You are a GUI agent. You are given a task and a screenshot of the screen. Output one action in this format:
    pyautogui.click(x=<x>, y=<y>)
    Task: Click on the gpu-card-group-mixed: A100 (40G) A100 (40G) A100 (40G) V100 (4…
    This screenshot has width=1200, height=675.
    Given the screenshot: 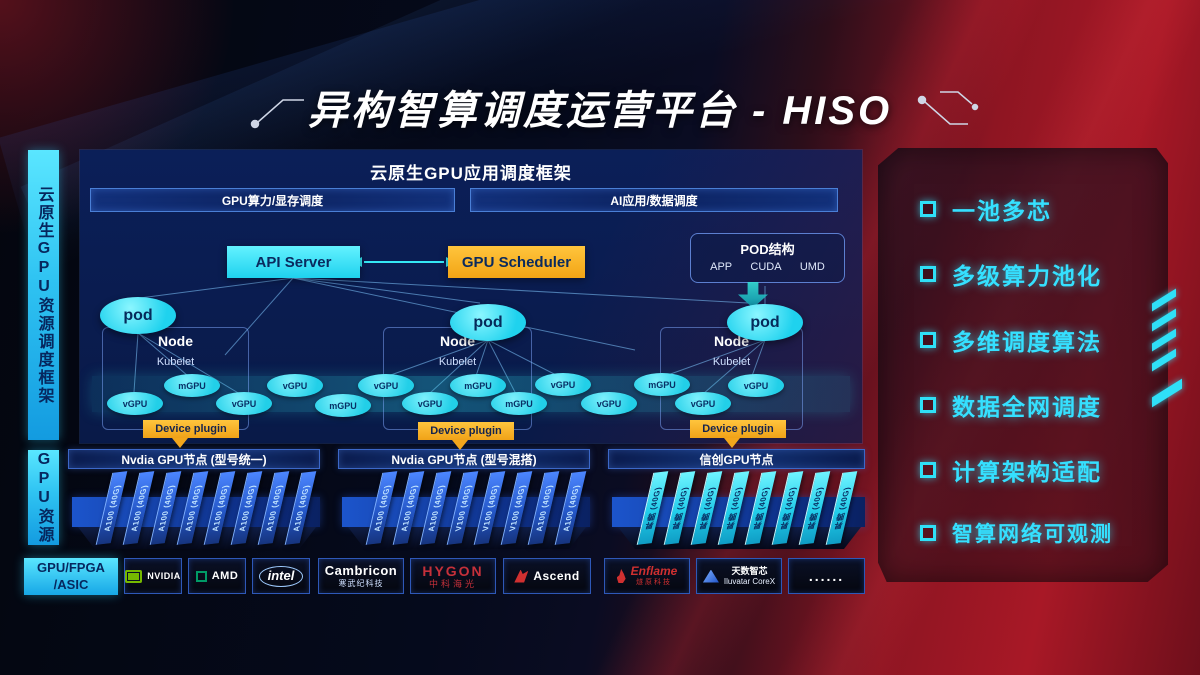 What is the action you would take?
    pyautogui.click(x=476, y=508)
    